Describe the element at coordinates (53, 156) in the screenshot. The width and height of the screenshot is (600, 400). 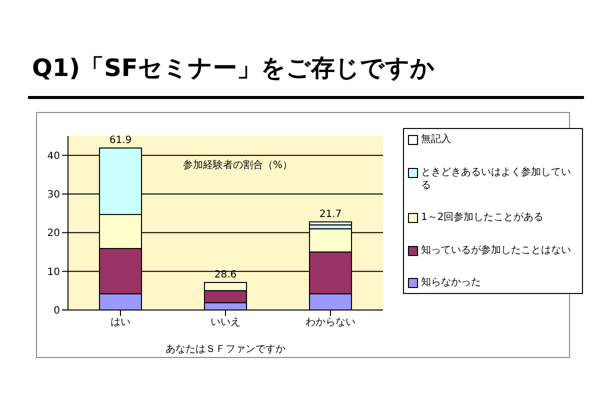
I see `y-tick-label: 40` at that location.